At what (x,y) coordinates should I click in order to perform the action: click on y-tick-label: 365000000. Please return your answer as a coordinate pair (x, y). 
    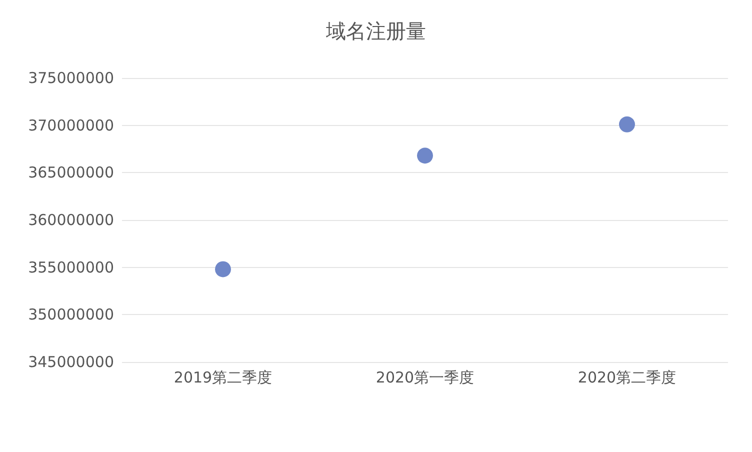
    Looking at the image, I should click on (71, 173).